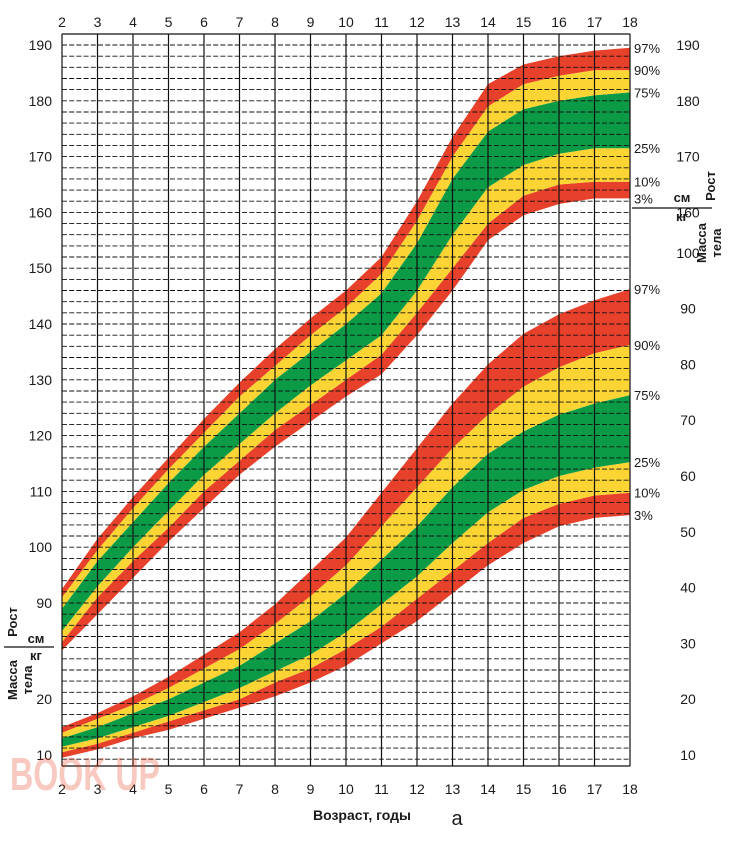 The image size is (739, 843). Describe the element at coordinates (44, 603) in the screenshot. I see `height-tick-left: 90` at that location.